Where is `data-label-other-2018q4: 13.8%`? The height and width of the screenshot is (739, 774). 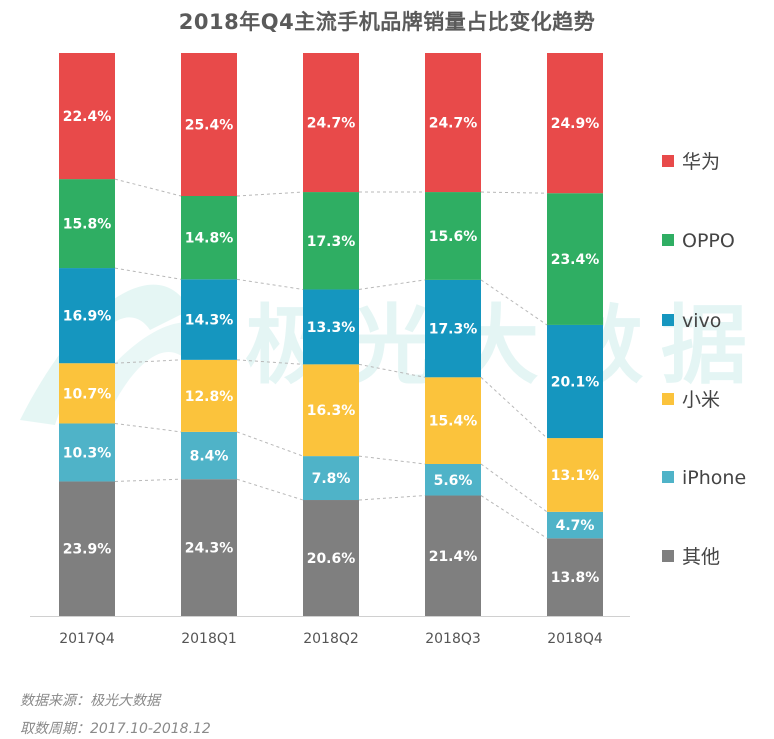
data-label-other-2018q4: 13.8% is located at coordinates (575, 578).